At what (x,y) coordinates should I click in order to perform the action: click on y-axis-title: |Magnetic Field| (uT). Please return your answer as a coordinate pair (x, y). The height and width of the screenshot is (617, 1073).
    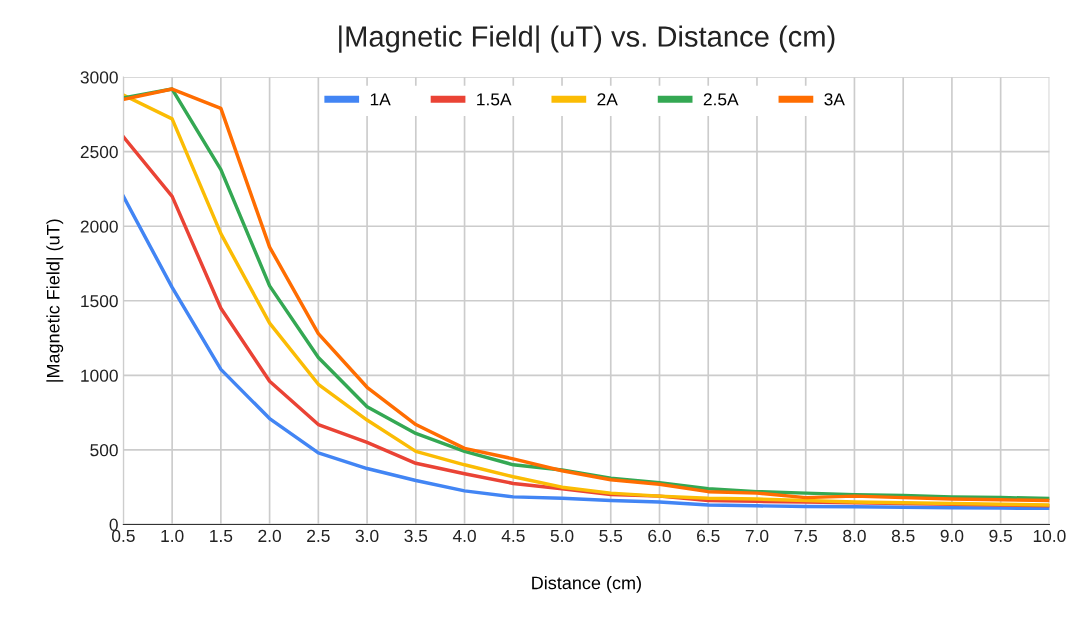
    Looking at the image, I should click on (55, 300).